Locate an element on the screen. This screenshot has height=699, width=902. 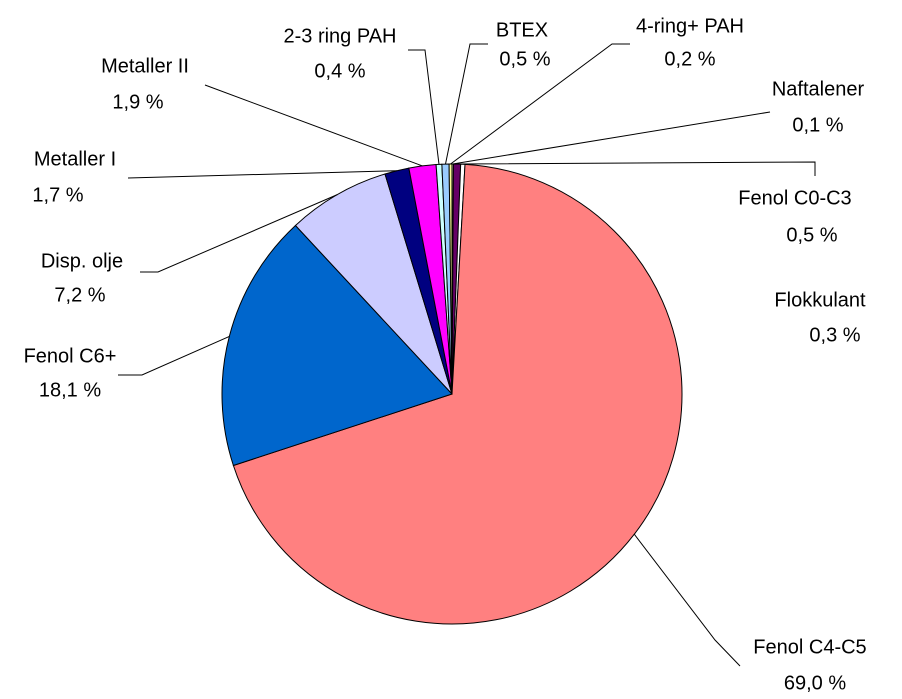
slice-value-label: 7,2 % is located at coordinates (79, 295).